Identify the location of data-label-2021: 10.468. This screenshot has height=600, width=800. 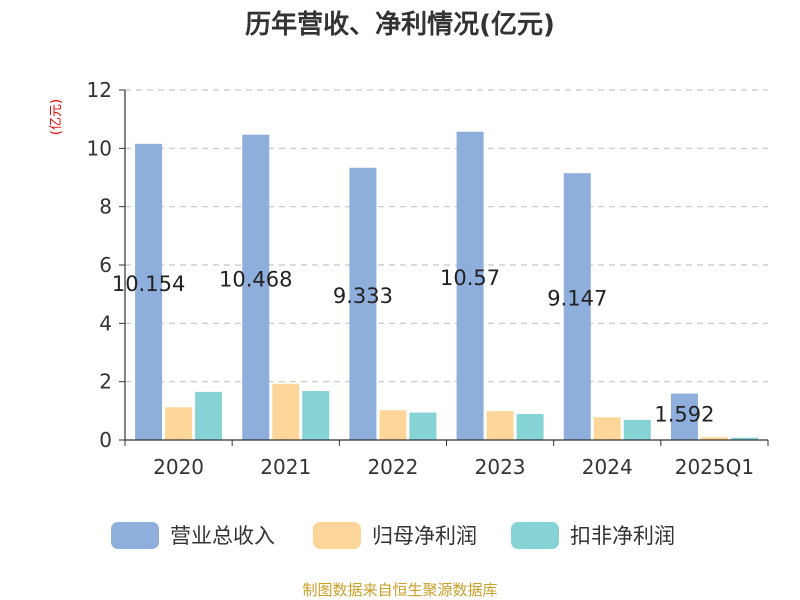
(255, 279).